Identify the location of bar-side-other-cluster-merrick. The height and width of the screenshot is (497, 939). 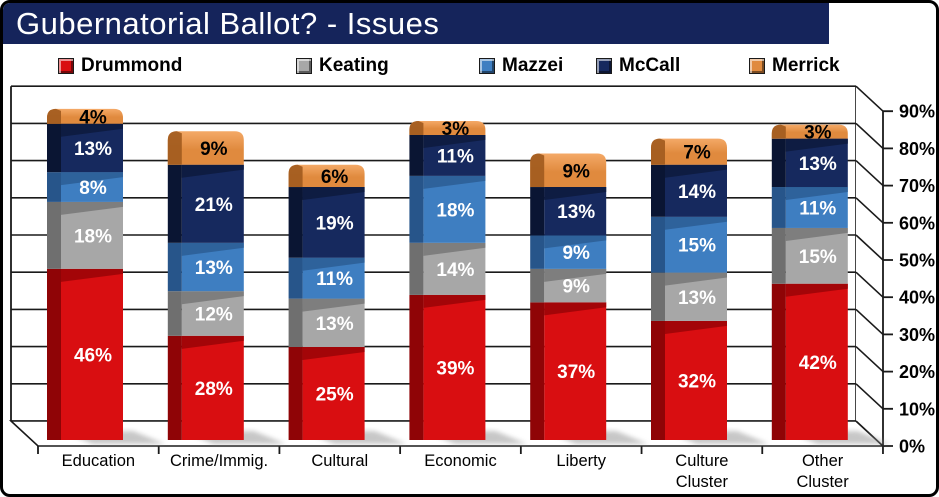
(778, 131).